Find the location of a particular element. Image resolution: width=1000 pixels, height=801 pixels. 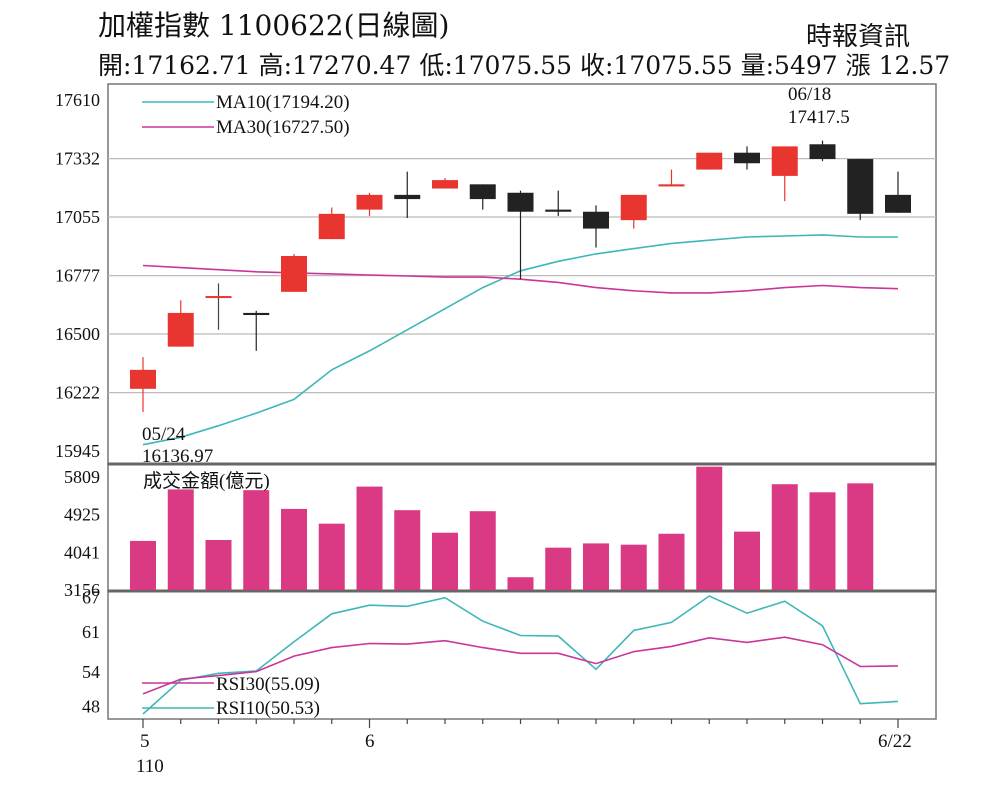

rsi30-legend-label: RSI30(55.09) is located at coordinates (268, 684).